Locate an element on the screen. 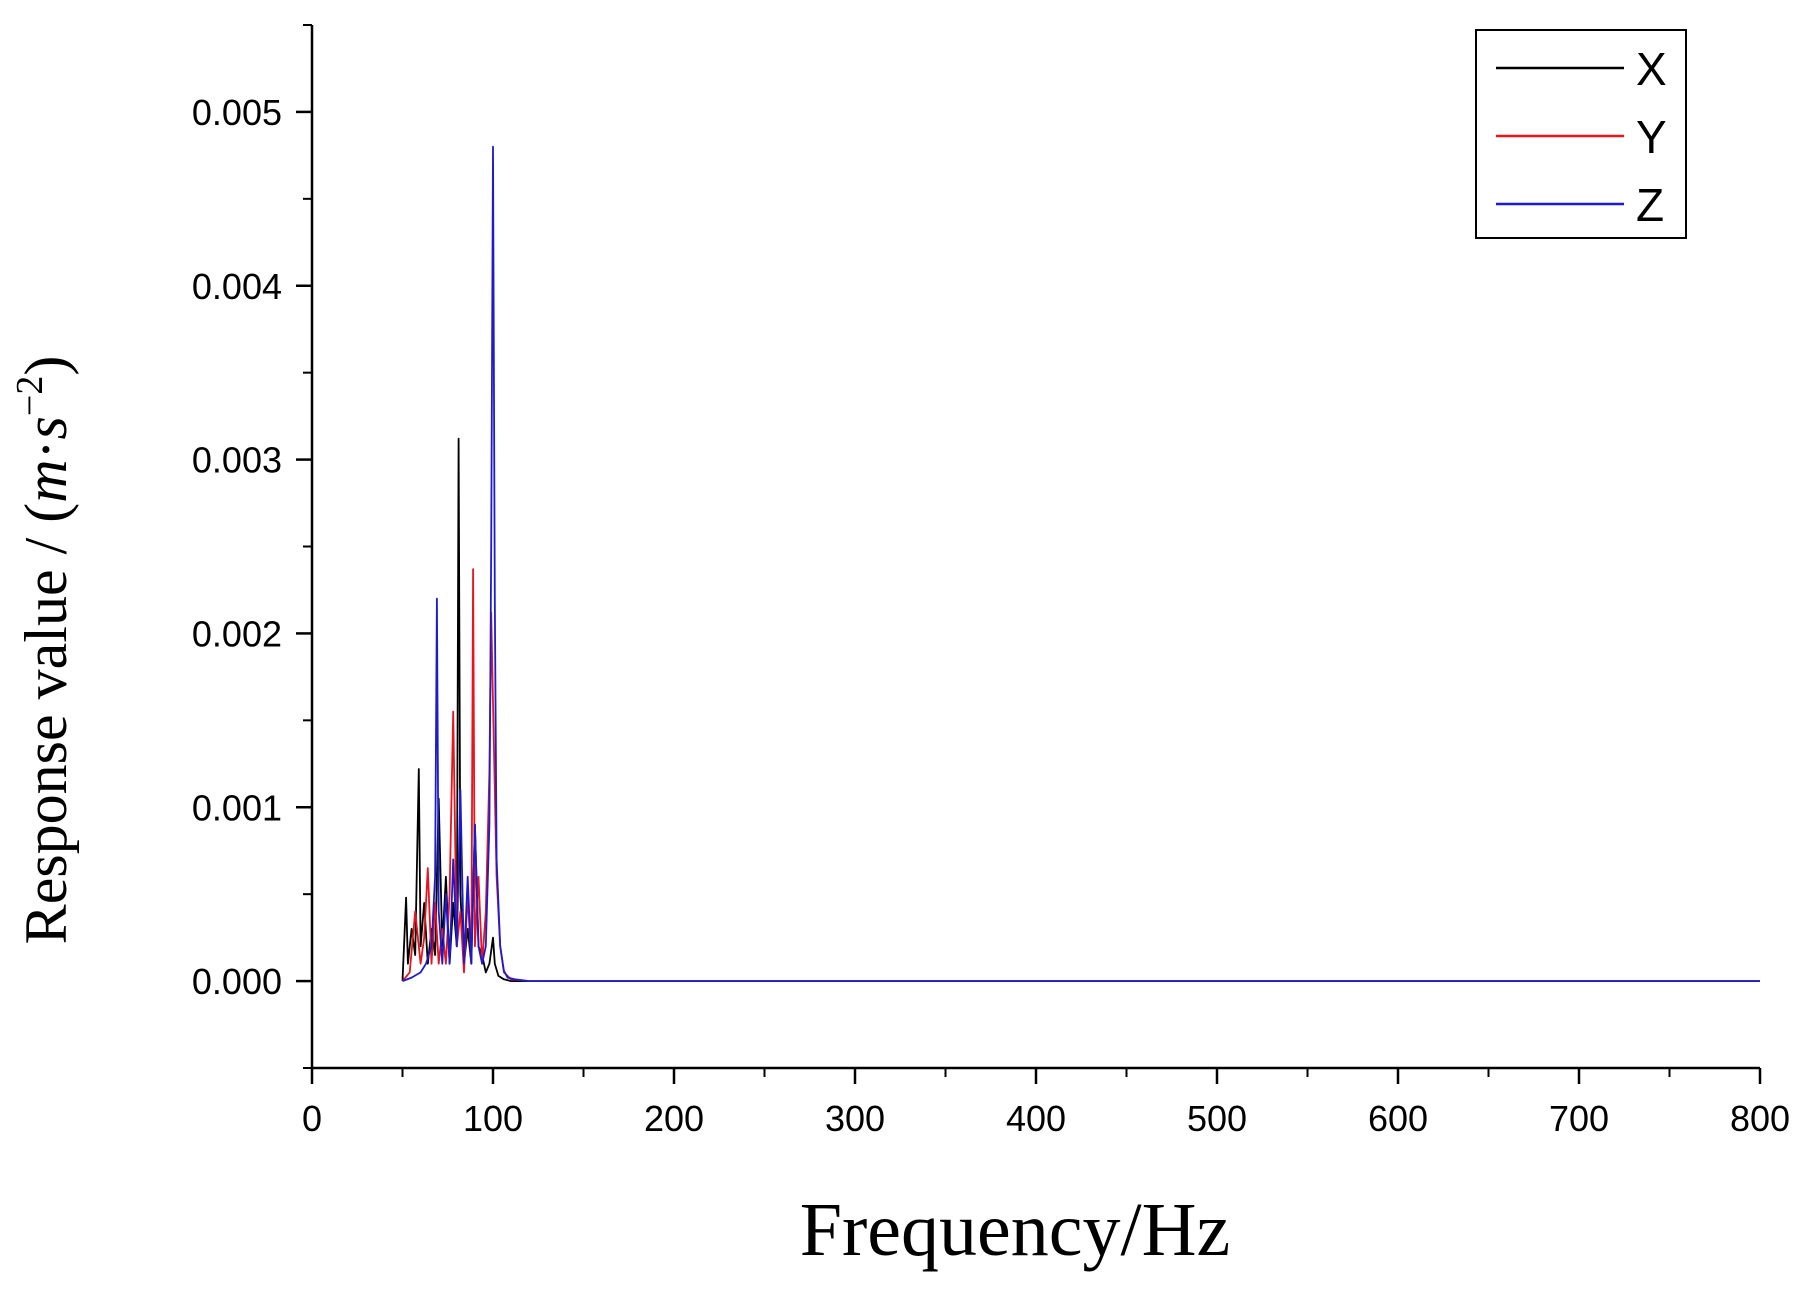  legend-label-x: X is located at coordinates (1651, 69).